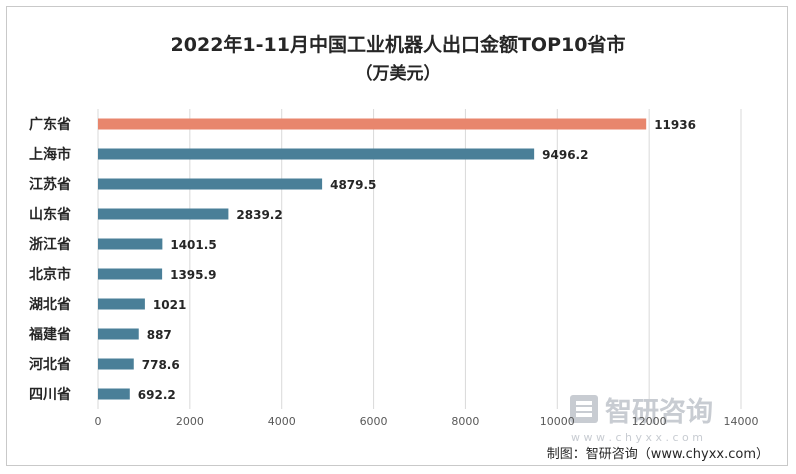 This screenshot has width=796, height=474. What do you see at coordinates (427, 421) in the screenshot?
I see `x-axis-ticks: 0 2000 4000 6000 8000 10000 12000 14000` at bounding box center [427, 421].